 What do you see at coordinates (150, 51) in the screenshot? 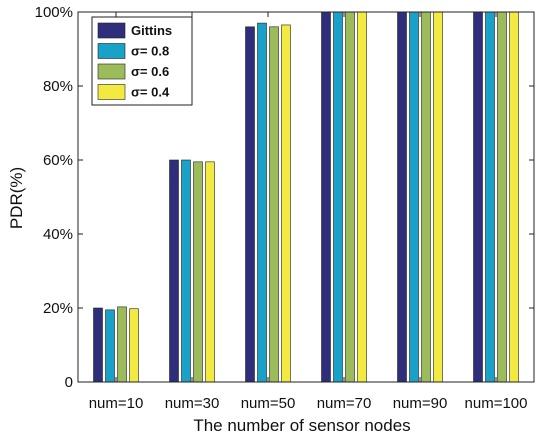
I see `legend-label: σ= 0.8` at bounding box center [150, 51].